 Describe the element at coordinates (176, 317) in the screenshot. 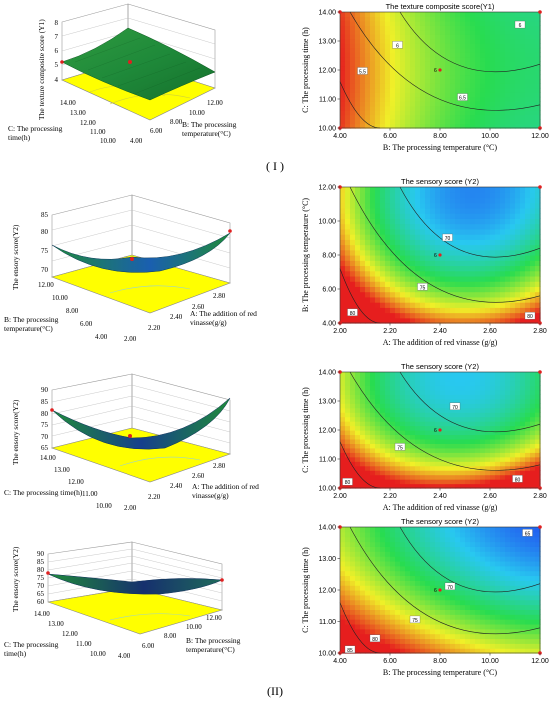

I see `x-tick: 2.40` at that location.